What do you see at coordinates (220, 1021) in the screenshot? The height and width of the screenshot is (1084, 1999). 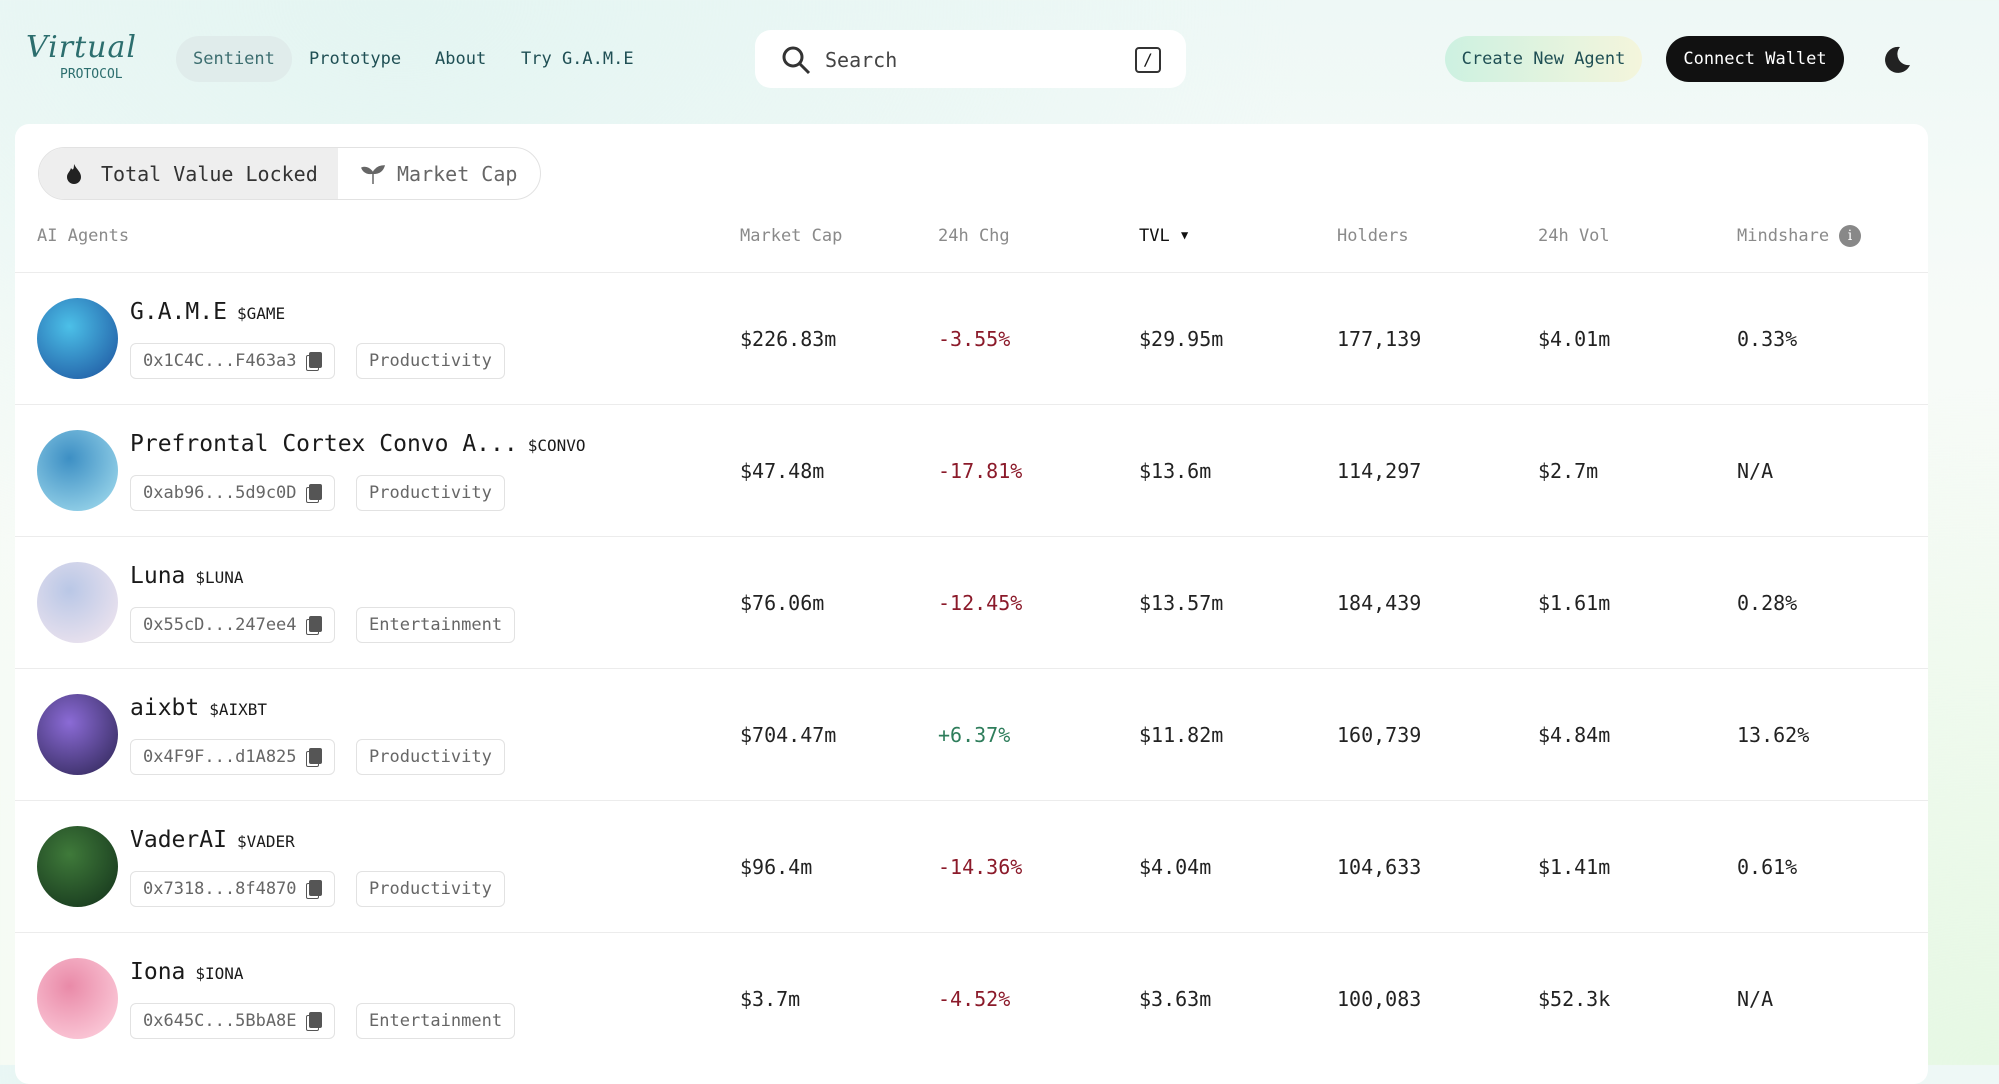 I see `address: 0x645C...5BbA8E` at bounding box center [220, 1021].